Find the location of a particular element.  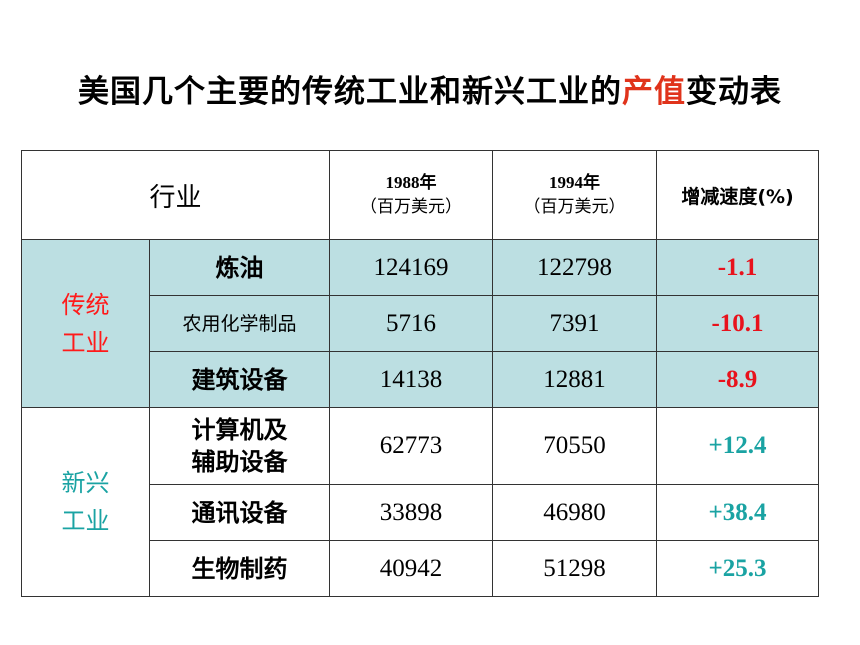

industry-name: 计算机及 辅助设备 is located at coordinates (239, 446).